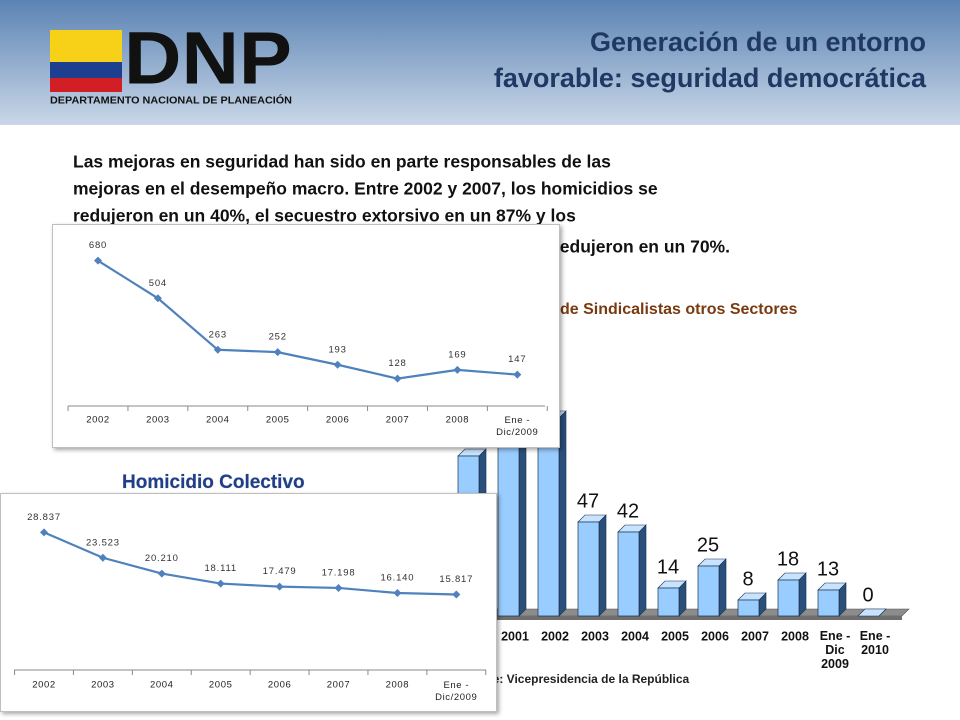 The height and width of the screenshot is (720, 960). Describe the element at coordinates (835, 650) in the screenshot. I see `x-tick-label: Ene -Dic 2009` at that location.